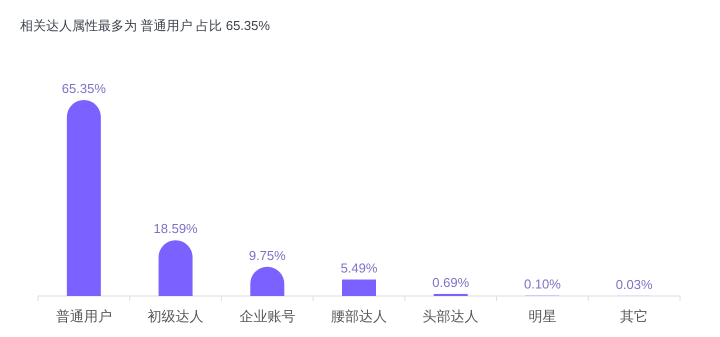 This screenshot has height=337, width=720. Describe the element at coordinates (635, 284) in the screenshot. I see `data-label: 0.03%` at that location.